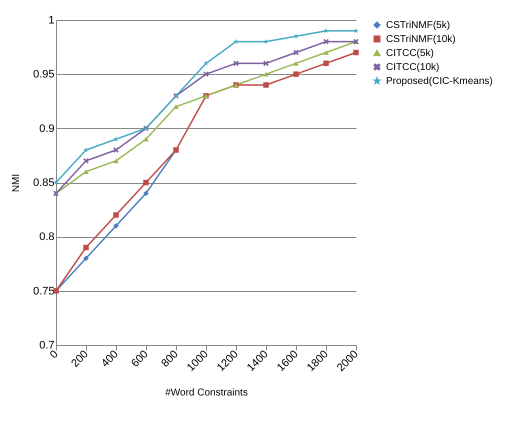  What do you see at coordinates (43, 183) in the screenshot?
I see `y-tick-label: 0.85` at bounding box center [43, 183].